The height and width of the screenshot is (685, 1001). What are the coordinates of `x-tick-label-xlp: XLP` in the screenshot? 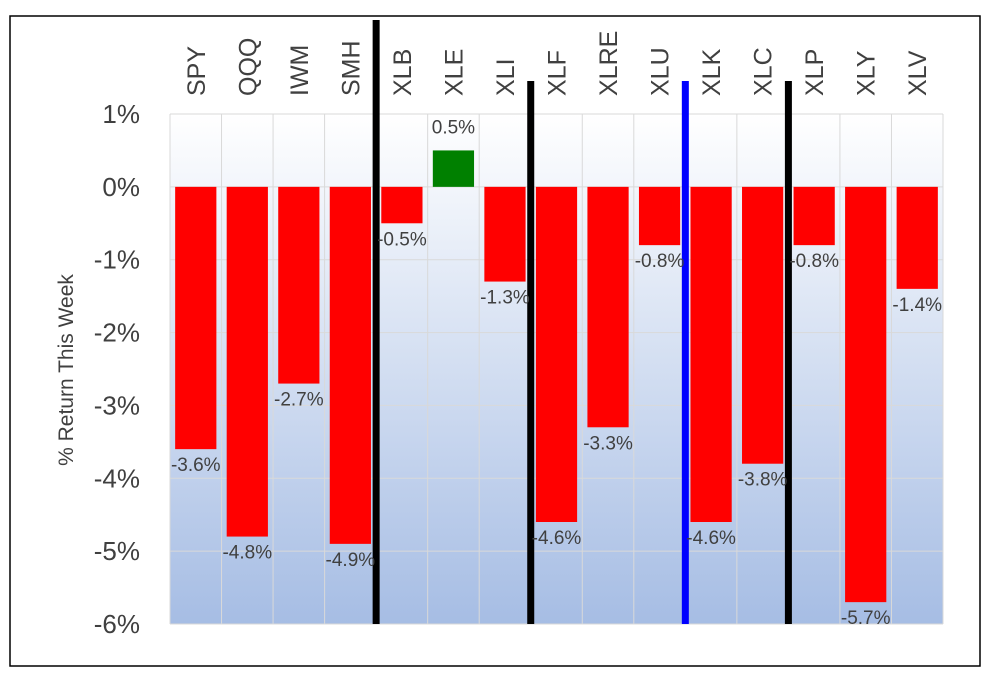 It's located at (815, 72).